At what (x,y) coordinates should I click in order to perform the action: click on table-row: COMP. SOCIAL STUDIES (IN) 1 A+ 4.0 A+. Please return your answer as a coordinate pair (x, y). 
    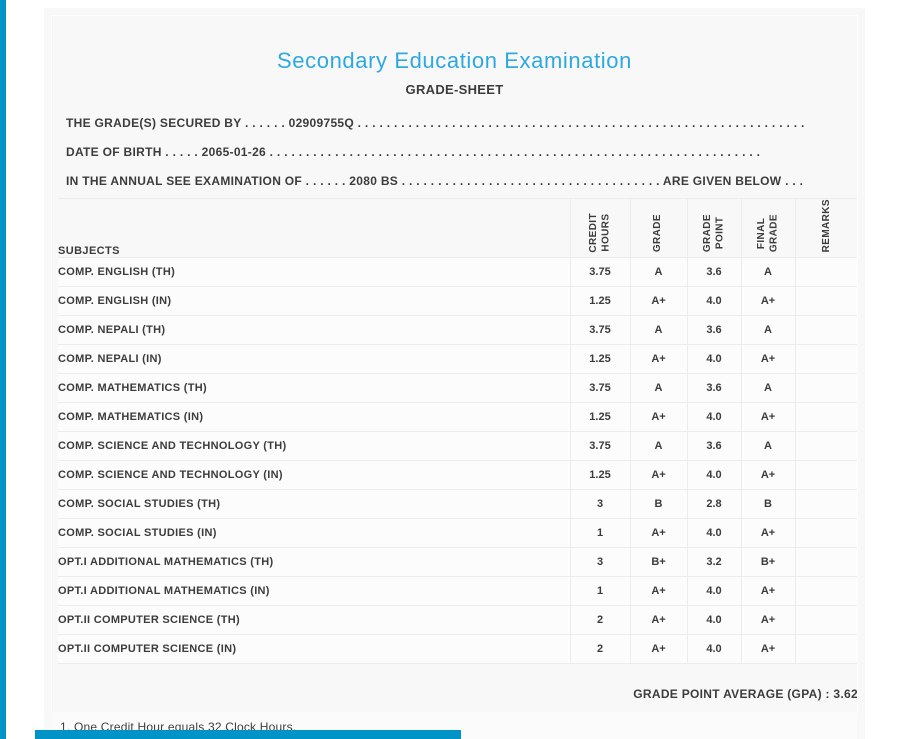
    Looking at the image, I should click on (458, 533).